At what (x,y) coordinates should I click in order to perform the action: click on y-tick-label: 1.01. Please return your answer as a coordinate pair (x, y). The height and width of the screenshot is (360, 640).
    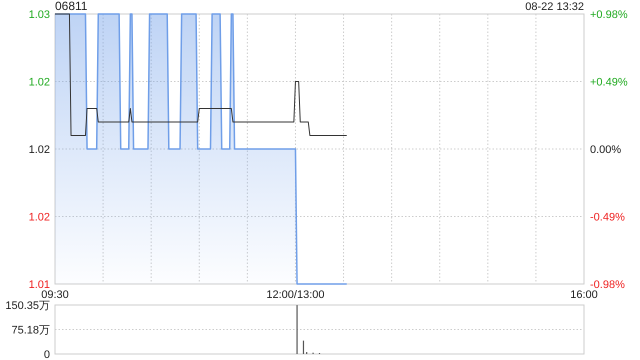
    Looking at the image, I should click on (39, 285).